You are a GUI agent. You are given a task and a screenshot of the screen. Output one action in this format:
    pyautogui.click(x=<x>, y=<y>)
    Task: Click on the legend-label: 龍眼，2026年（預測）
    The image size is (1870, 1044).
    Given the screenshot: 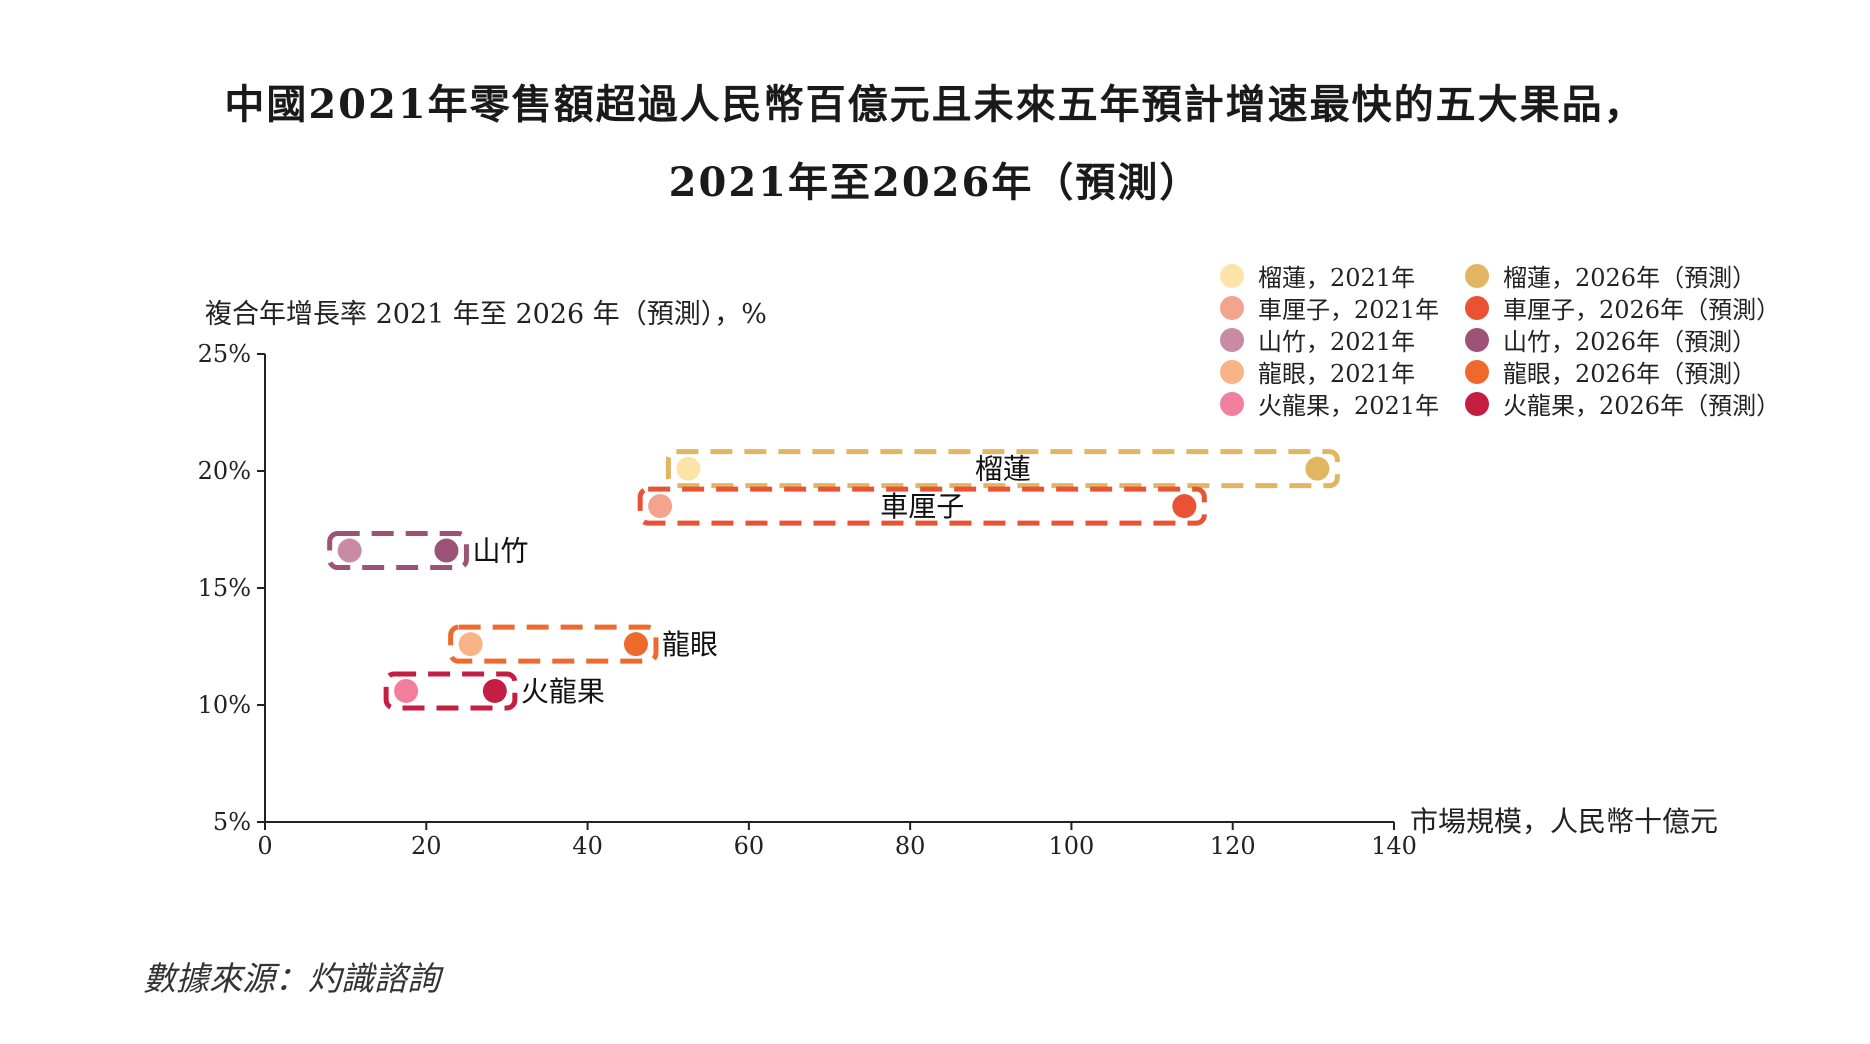 What is the action you would take?
    pyautogui.click(x=1630, y=374)
    